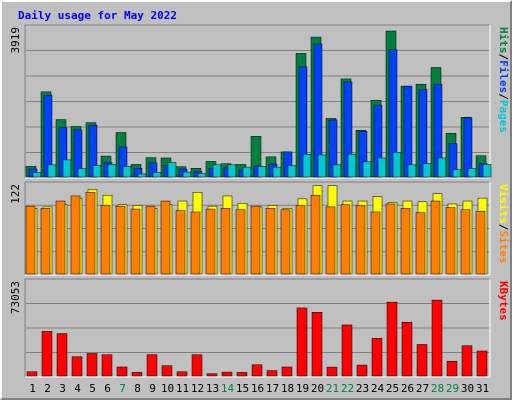  I want to click on x-tick-label: 9, so click(152, 388).